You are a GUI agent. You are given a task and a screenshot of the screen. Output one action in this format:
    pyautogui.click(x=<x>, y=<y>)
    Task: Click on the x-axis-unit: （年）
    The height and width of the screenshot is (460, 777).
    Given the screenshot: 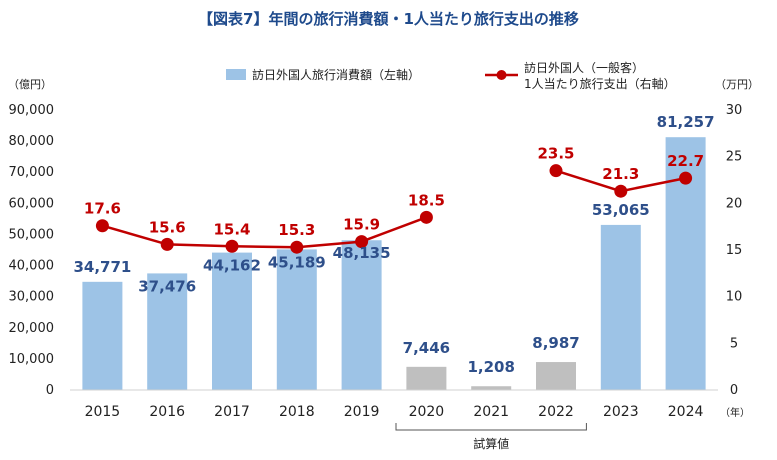 What is the action you would take?
    pyautogui.click(x=735, y=412)
    